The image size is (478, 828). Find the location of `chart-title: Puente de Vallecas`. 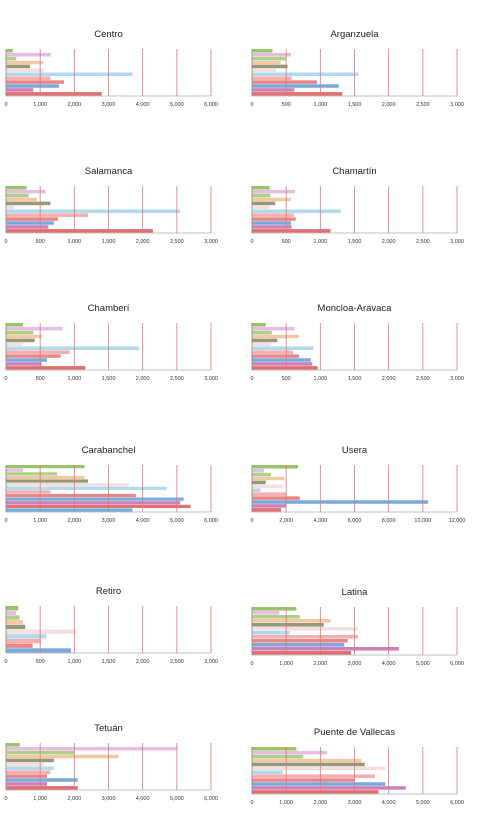

chart-title: Puente de Vallecas is located at coordinates (354, 732).